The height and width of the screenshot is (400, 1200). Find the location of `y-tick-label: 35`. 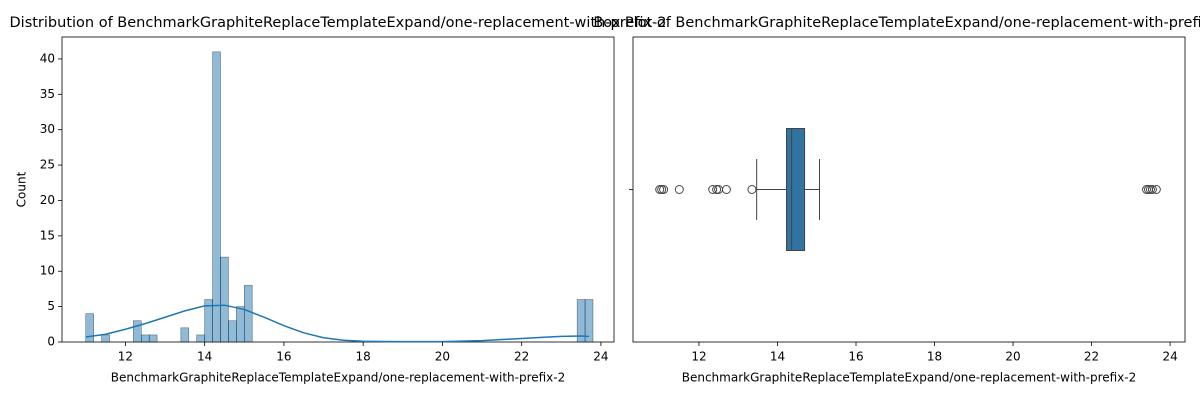

y-tick-label: 35 is located at coordinates (47, 94).